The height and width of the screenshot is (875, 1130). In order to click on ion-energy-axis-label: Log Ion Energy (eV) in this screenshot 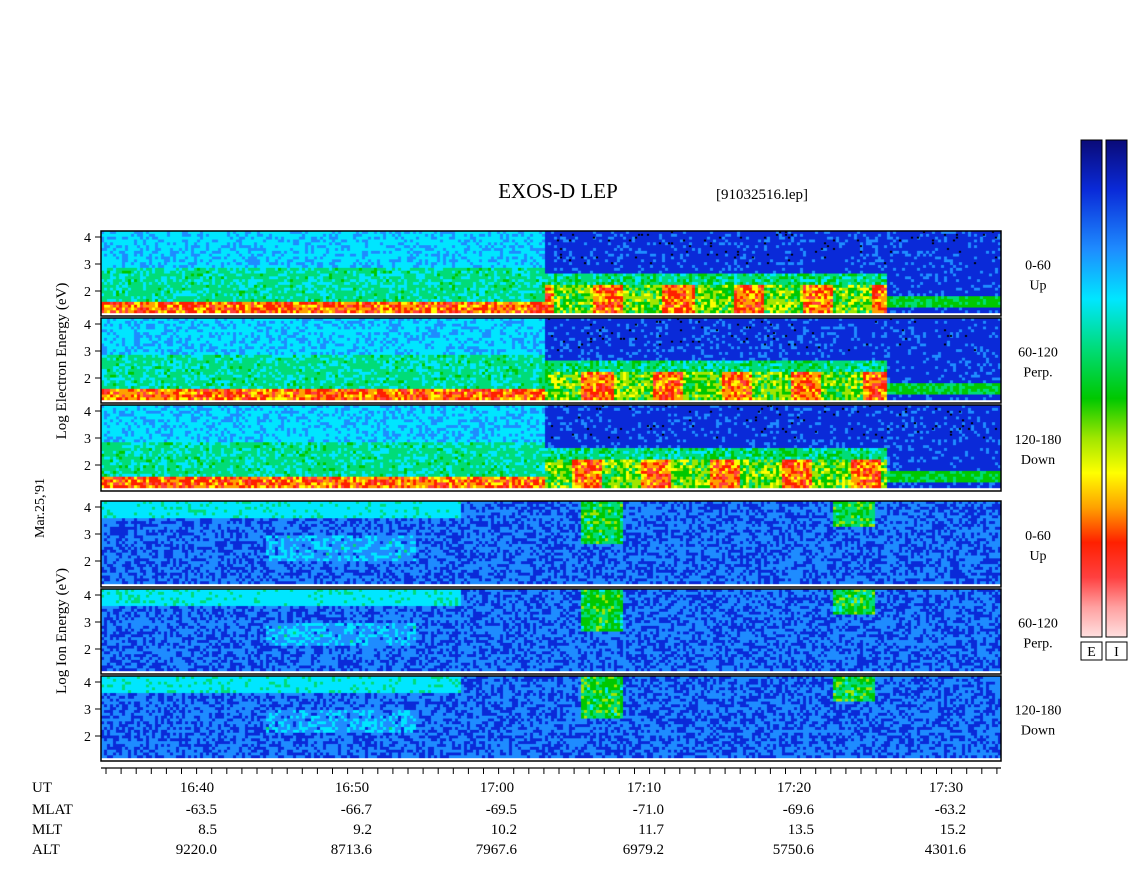, I will do `click(62, 631)`.